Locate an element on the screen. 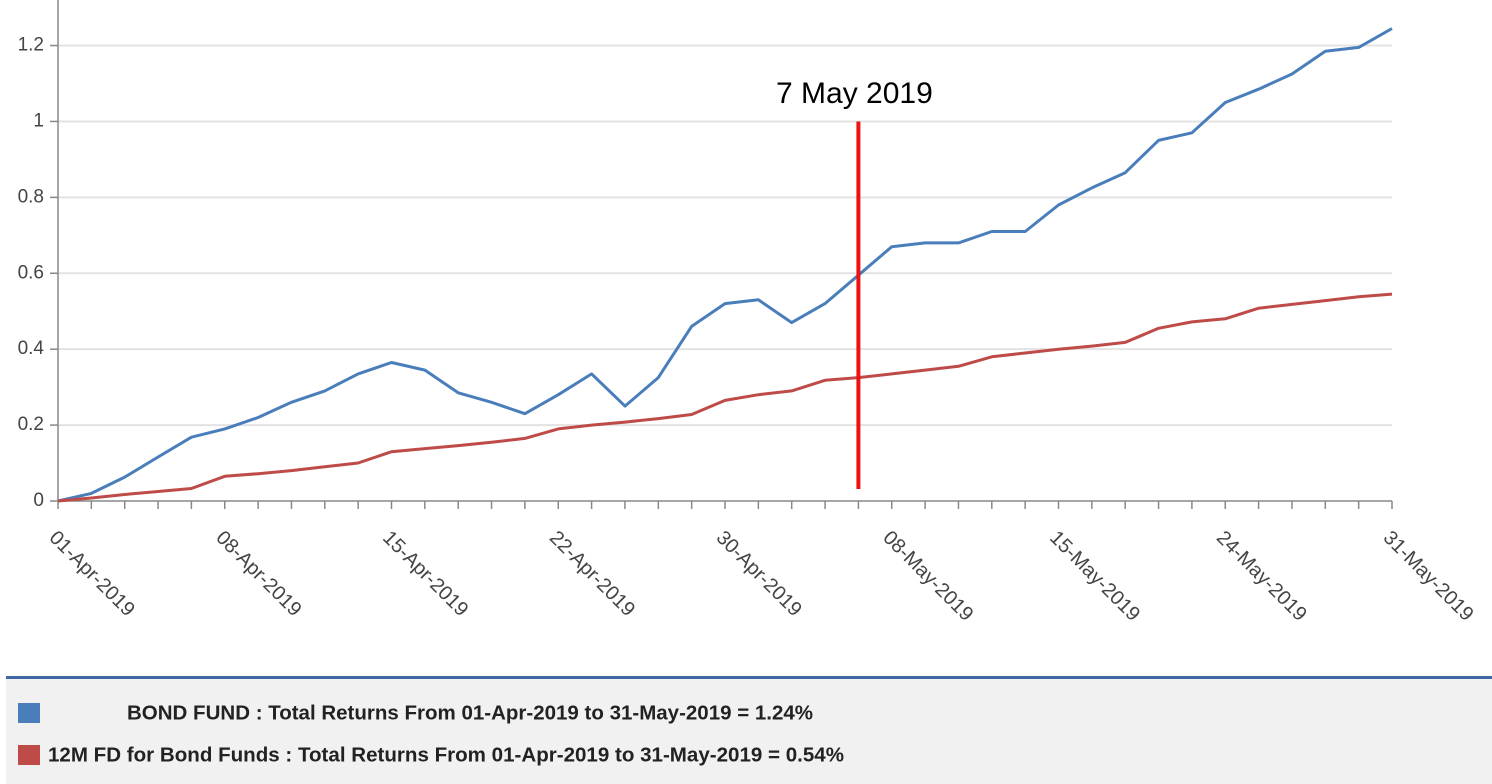 The image size is (1492, 784). x-tick-label: 15-May-2019 is located at coordinates (1094, 576).